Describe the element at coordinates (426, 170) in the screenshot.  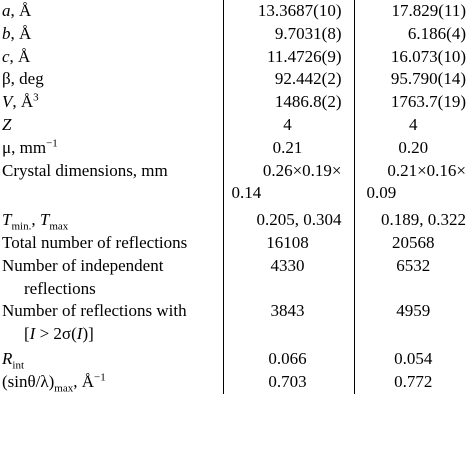
I see `value-line1: 0.21×0.16×` at that location.